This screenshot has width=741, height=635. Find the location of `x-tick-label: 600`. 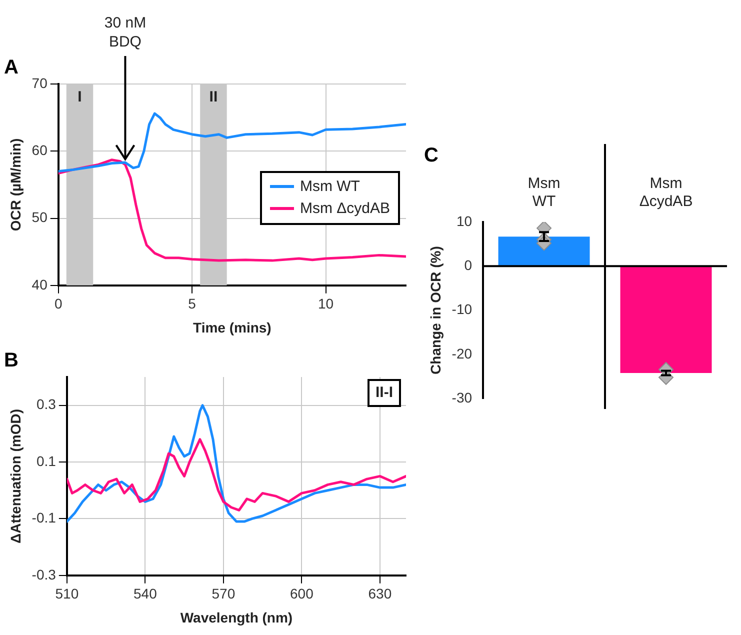

x-tick-label: 600 is located at coordinates (302, 594).